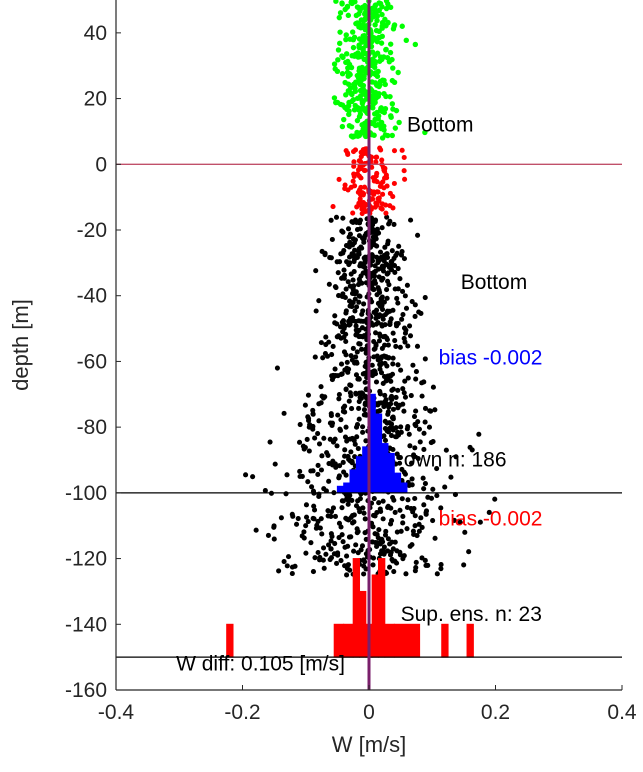 The image size is (643, 772). I want to click on ylabel: depth [m], so click(20, 345).